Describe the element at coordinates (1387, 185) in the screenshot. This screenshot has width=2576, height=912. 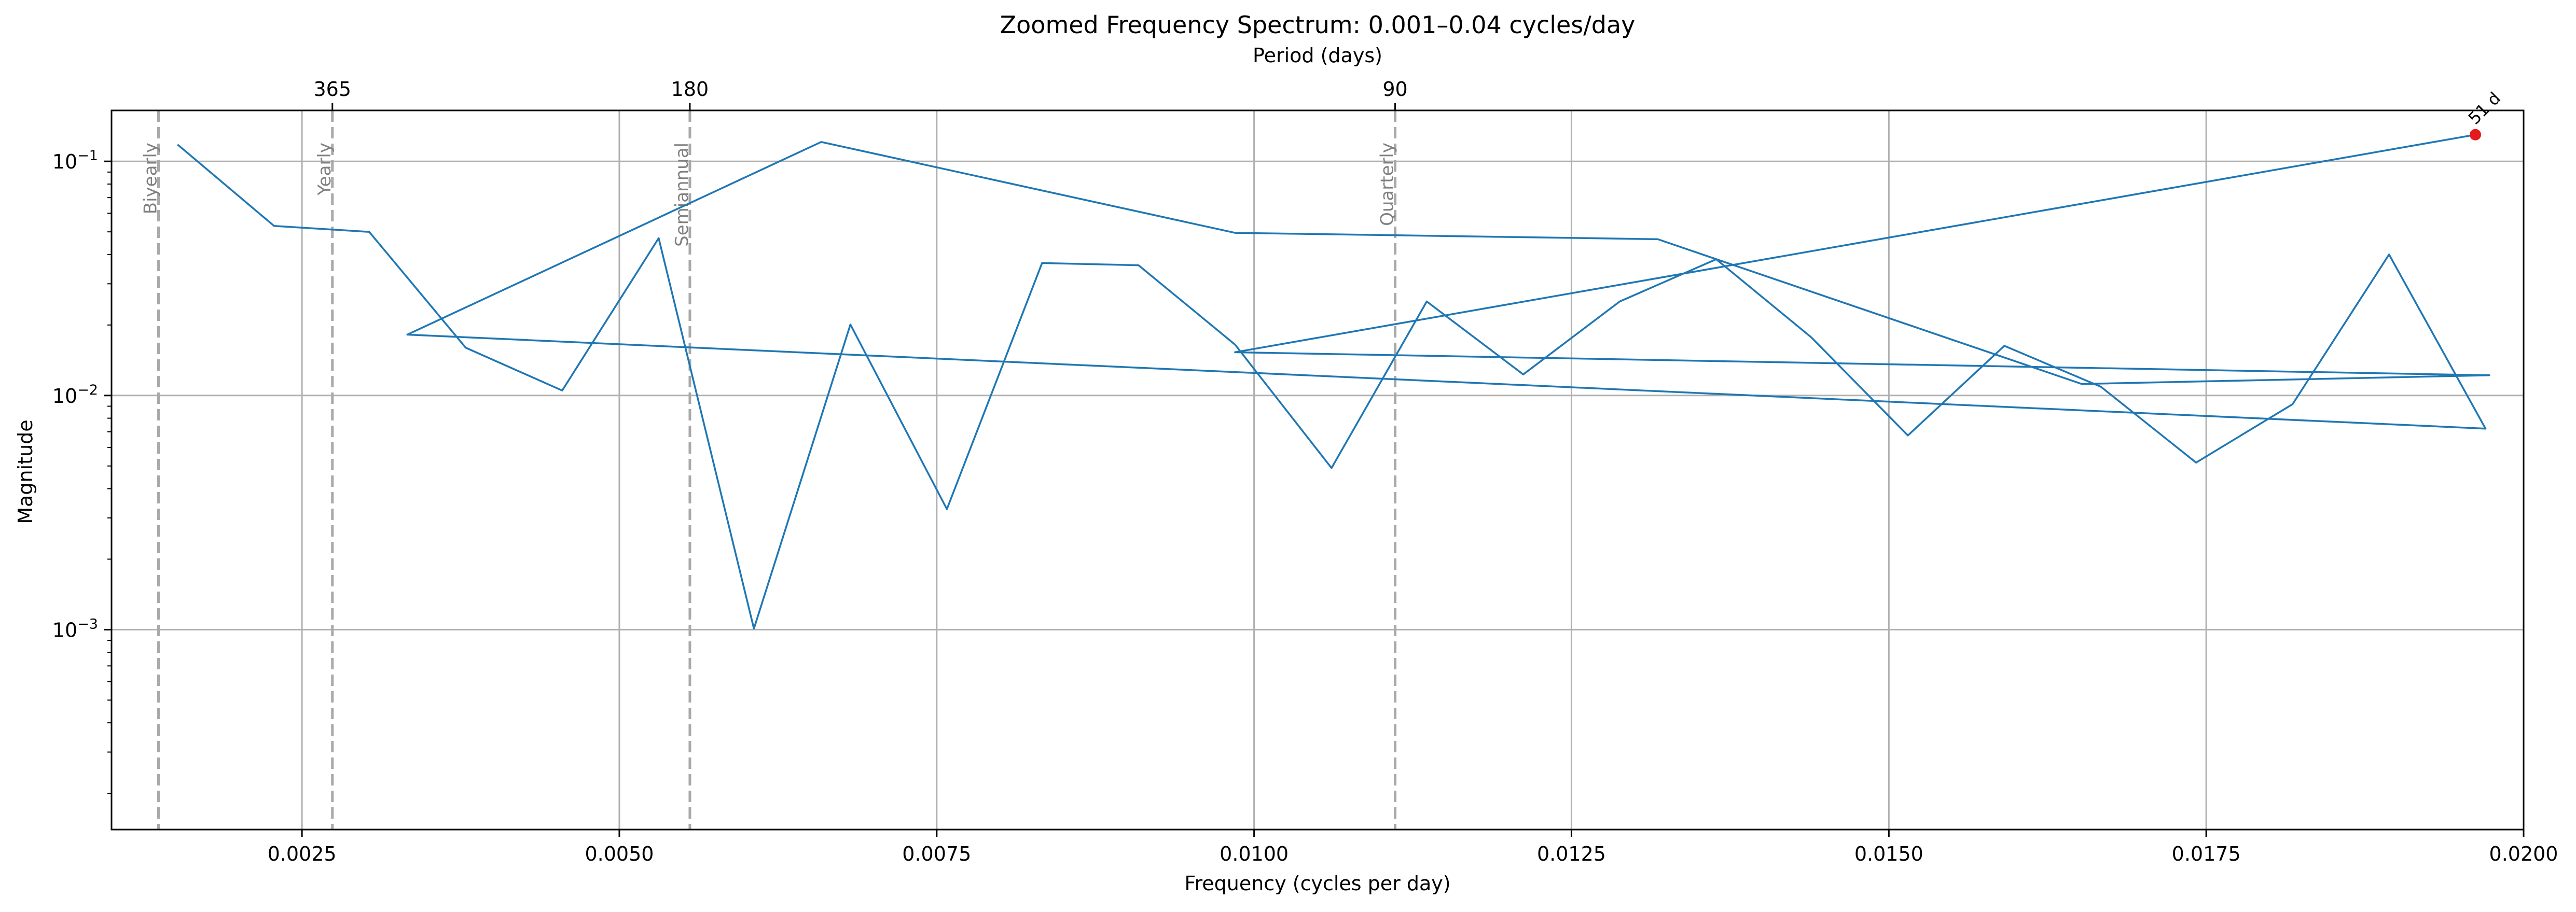
I see `reference-line-label: Quarterly` at that location.